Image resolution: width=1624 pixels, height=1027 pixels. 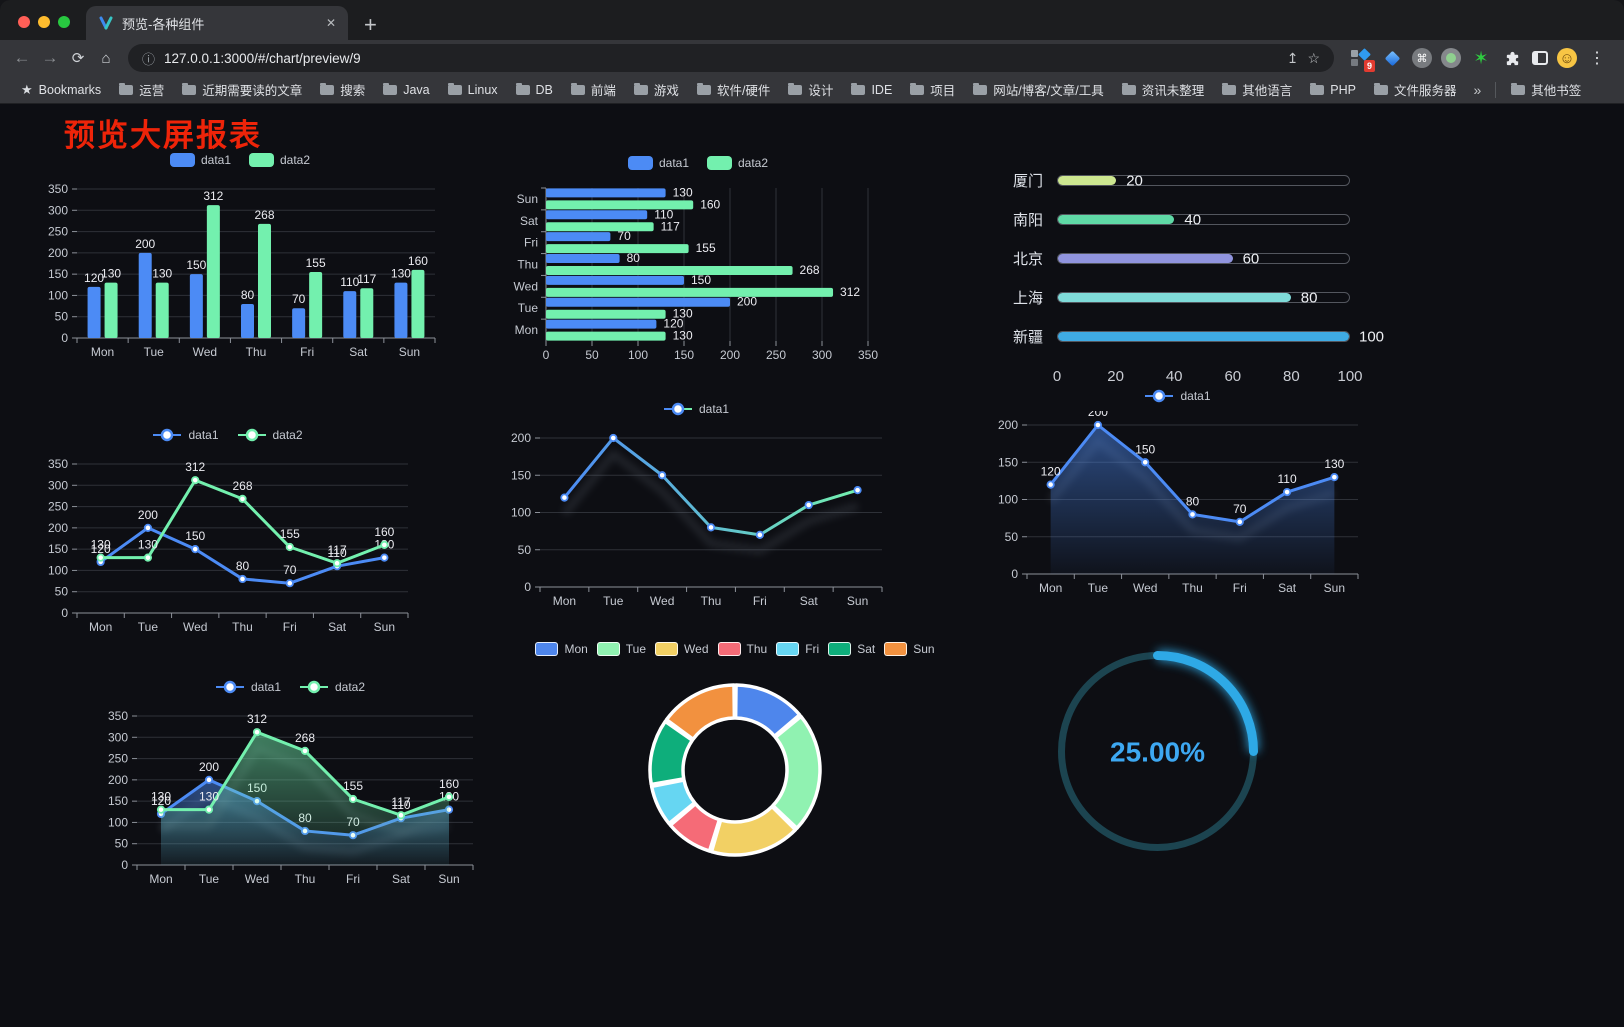 What do you see at coordinates (1028, 298) in the screenshot?
I see `progress-label: 上海` at bounding box center [1028, 298].